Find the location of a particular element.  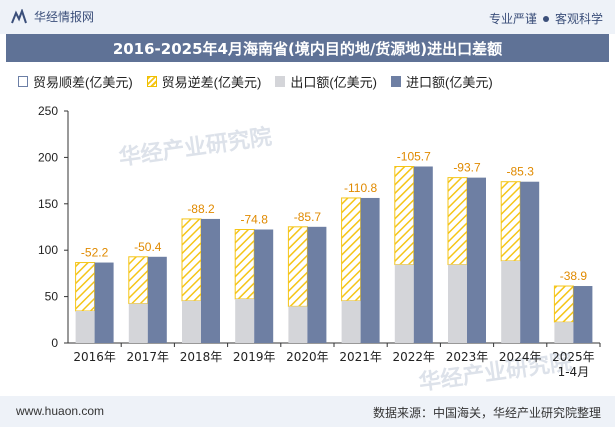

legend-swatch-surplus is located at coordinates (23, 81).